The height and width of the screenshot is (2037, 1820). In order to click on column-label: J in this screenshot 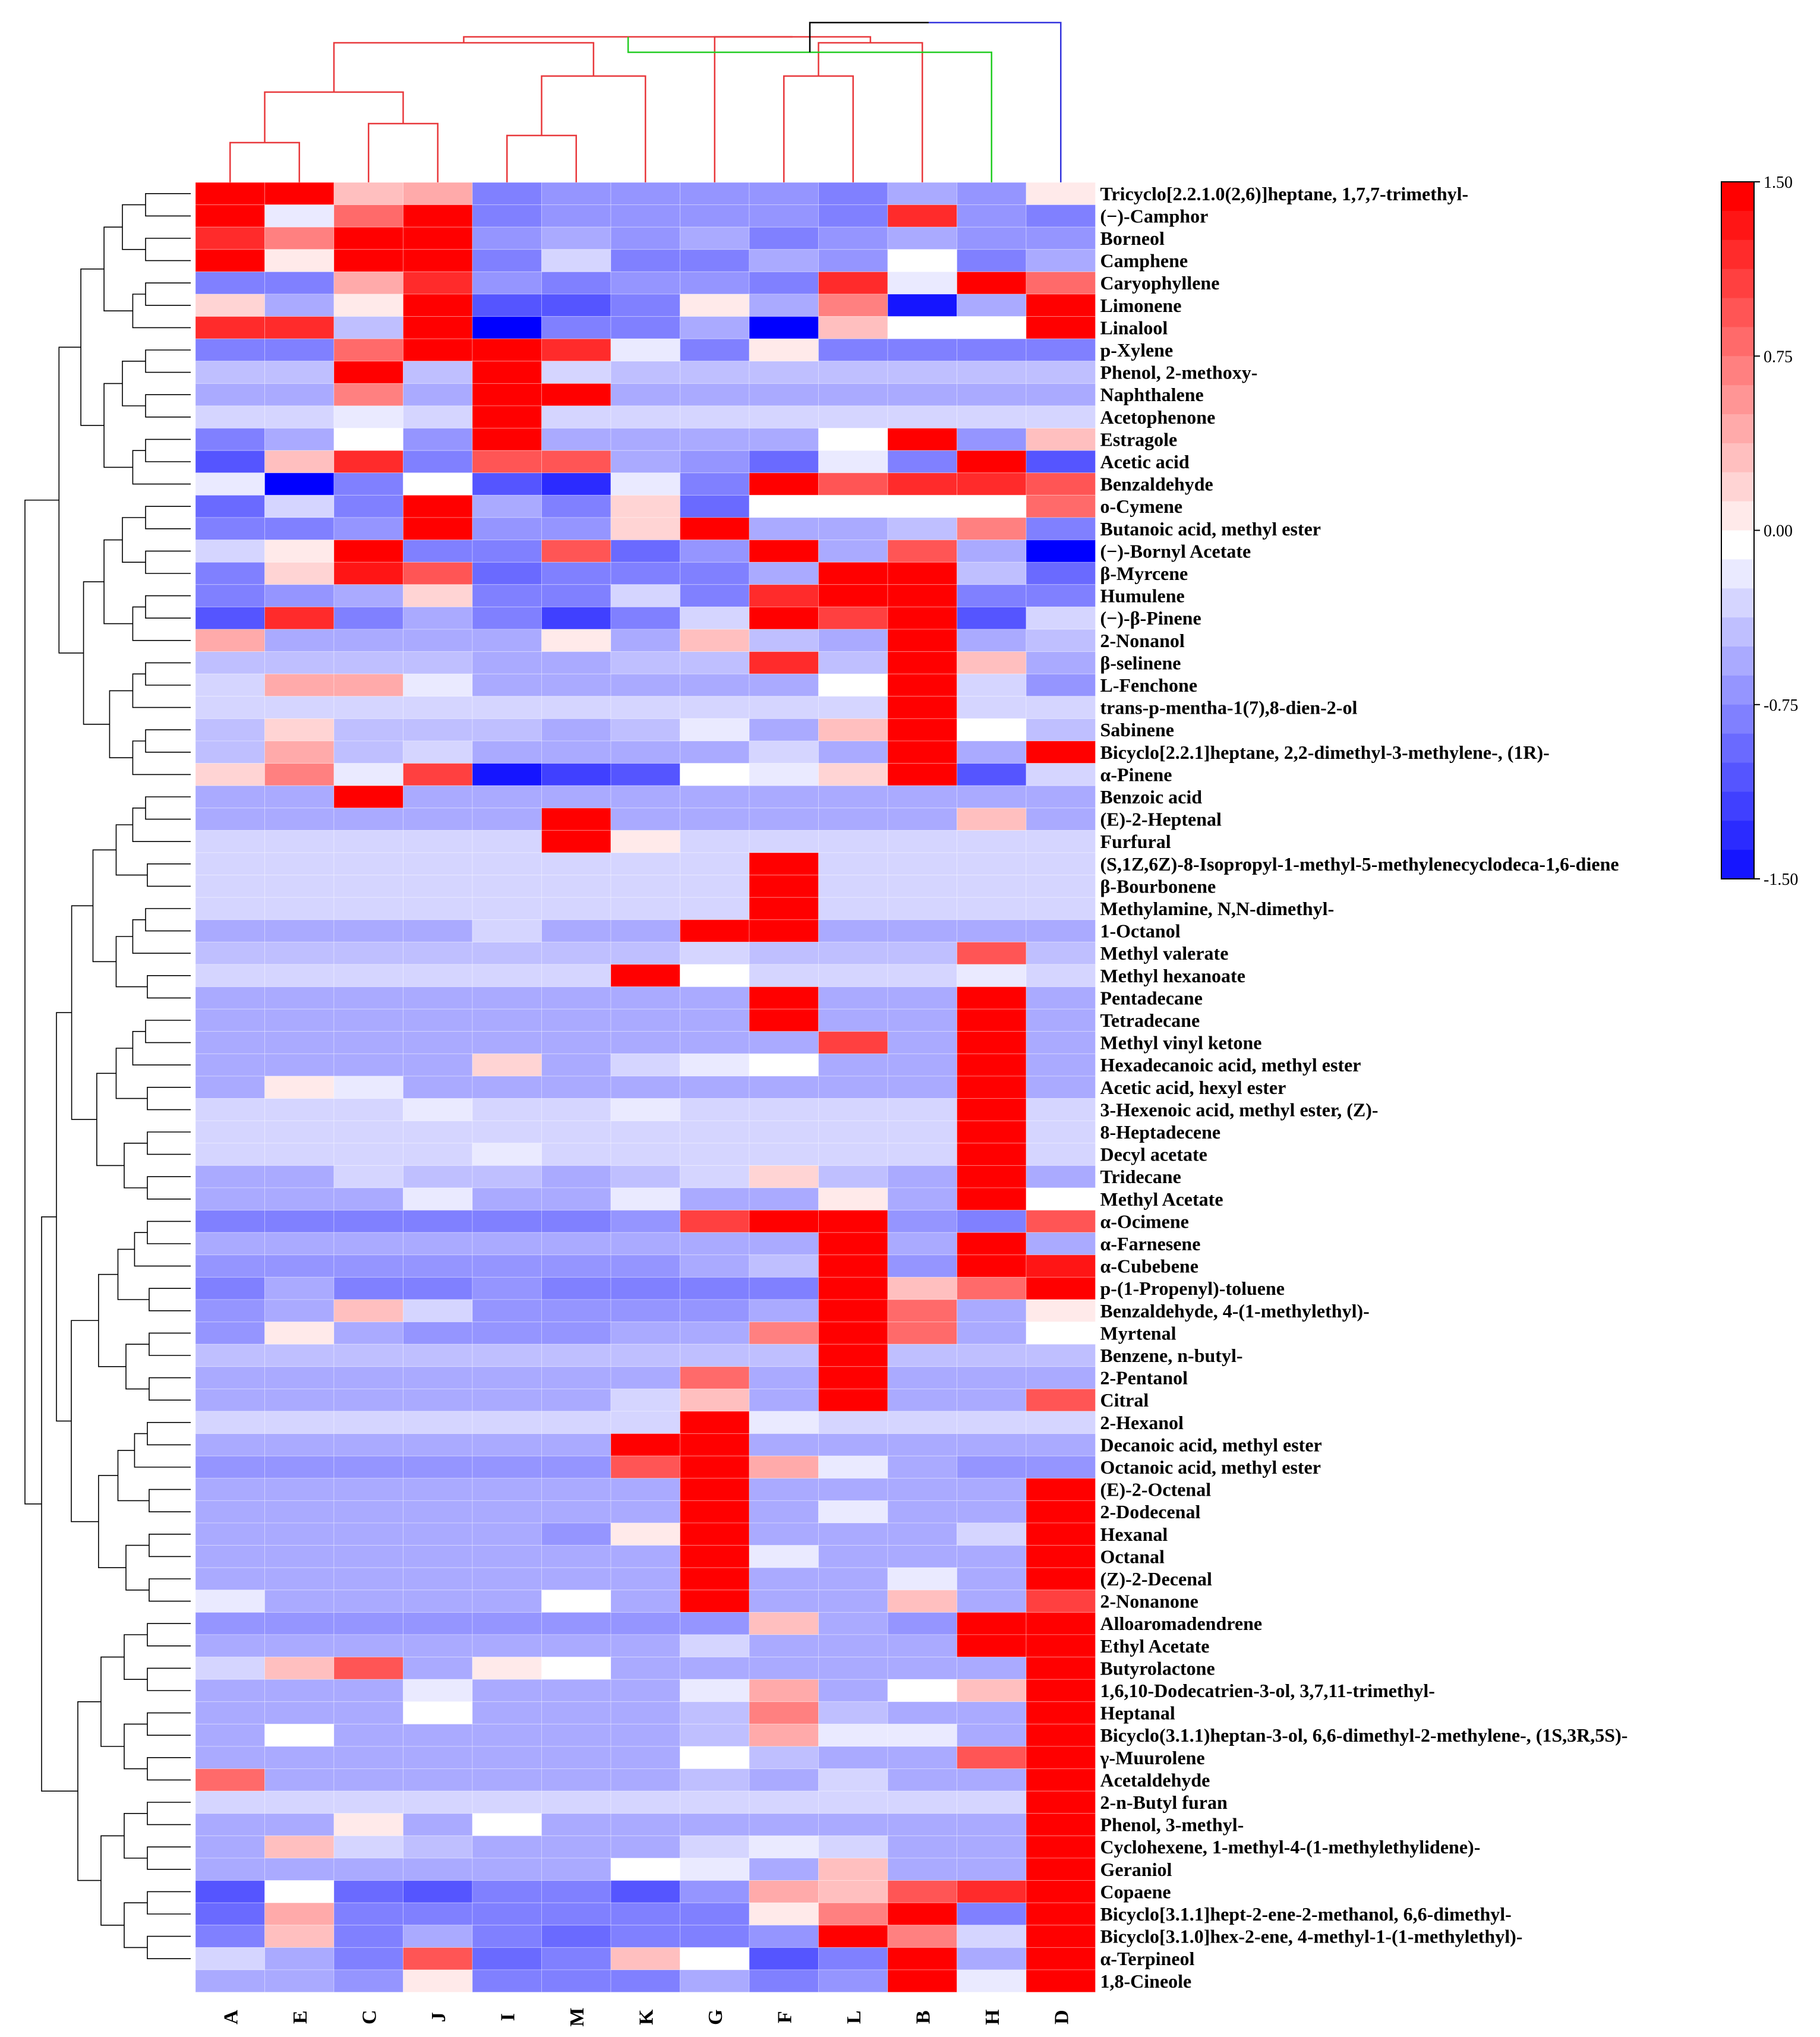, I will do `click(439, 2017)`.